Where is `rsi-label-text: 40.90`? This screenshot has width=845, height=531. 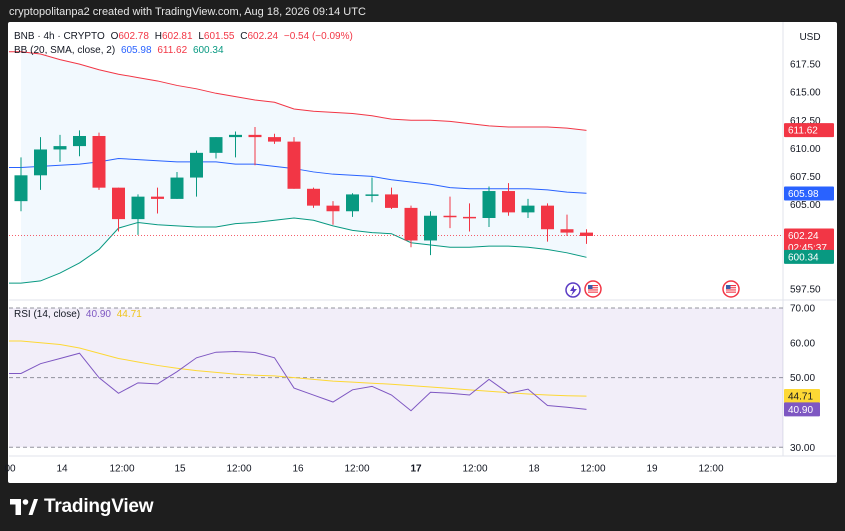
rsi-label-text: 40.90 is located at coordinates (800, 410).